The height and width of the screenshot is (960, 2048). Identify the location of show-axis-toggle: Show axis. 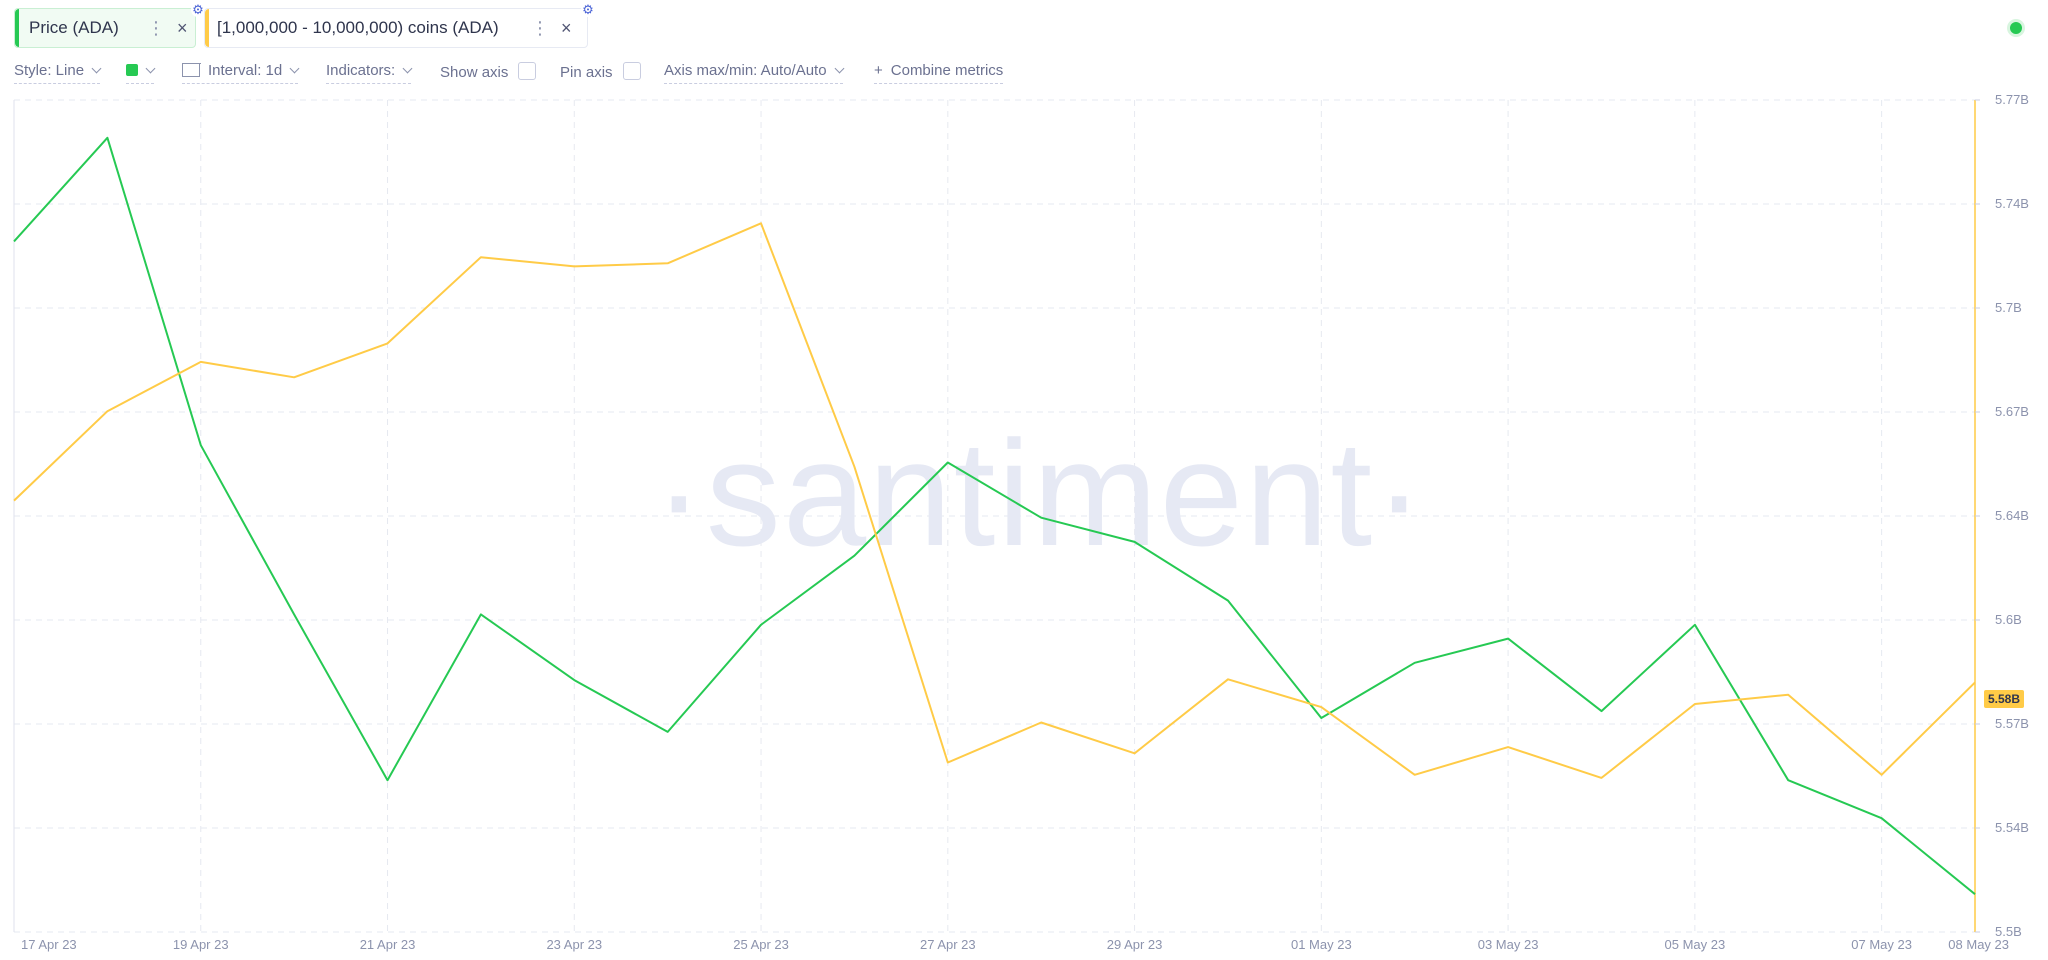
(488, 73).